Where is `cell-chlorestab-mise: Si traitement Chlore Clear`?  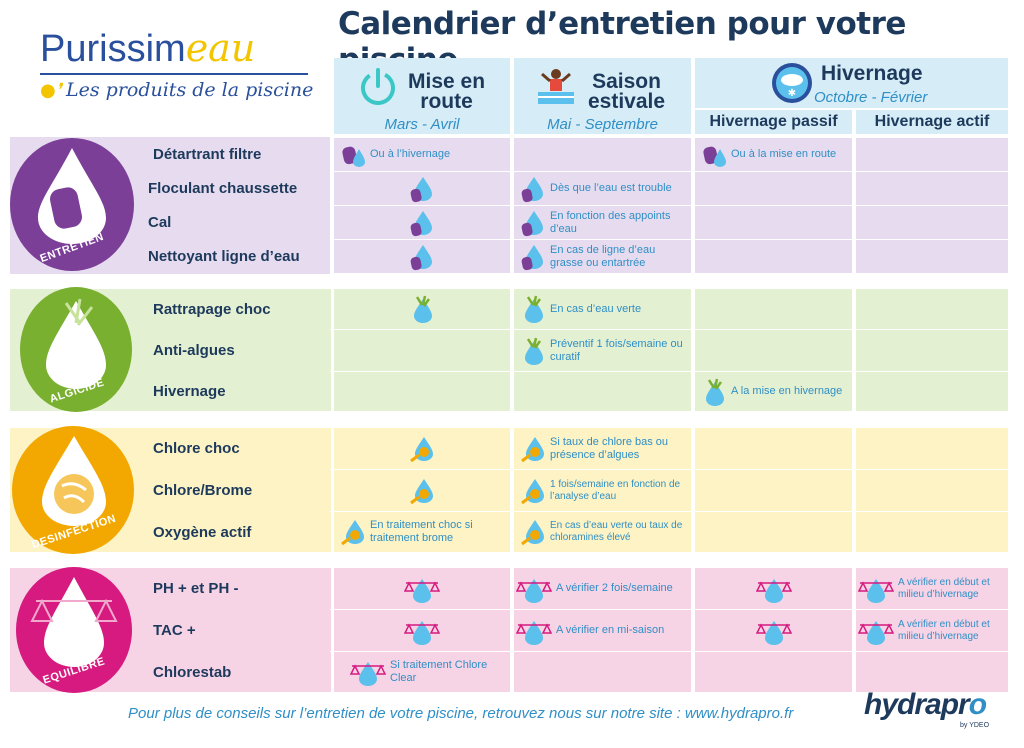
cell-chlorestab-mise: Si traitement Chlore Clear is located at coordinates (422, 672).